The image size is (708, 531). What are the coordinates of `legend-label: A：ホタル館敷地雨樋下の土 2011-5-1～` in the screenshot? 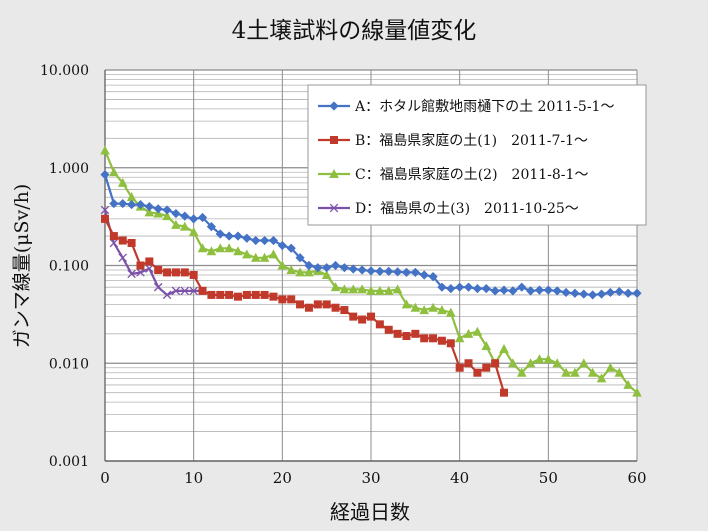 It's located at (484, 106).